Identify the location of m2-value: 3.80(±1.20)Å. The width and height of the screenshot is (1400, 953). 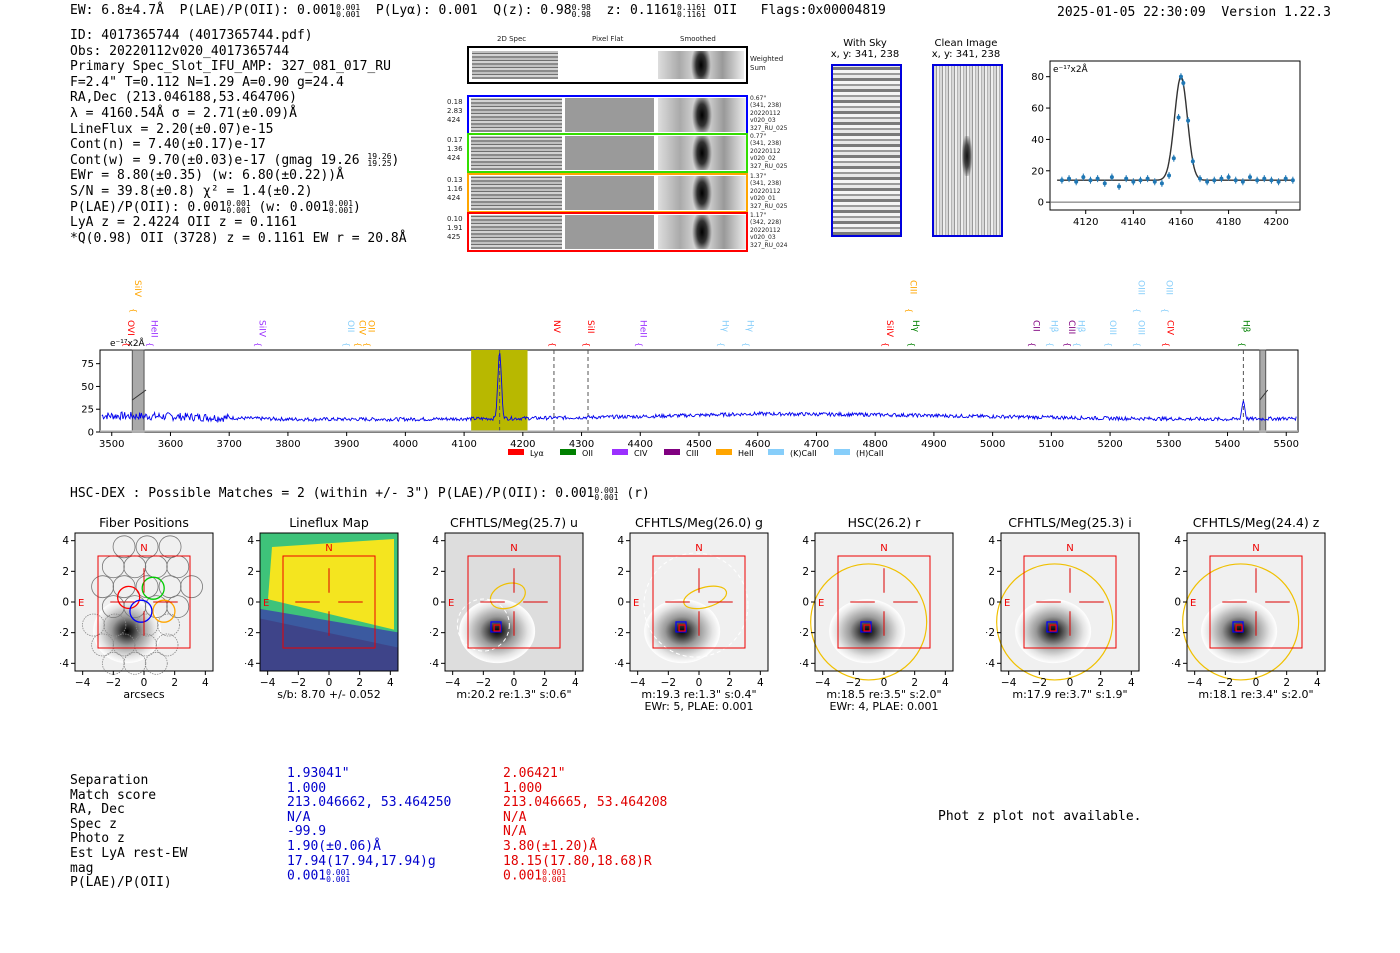
(550, 846).